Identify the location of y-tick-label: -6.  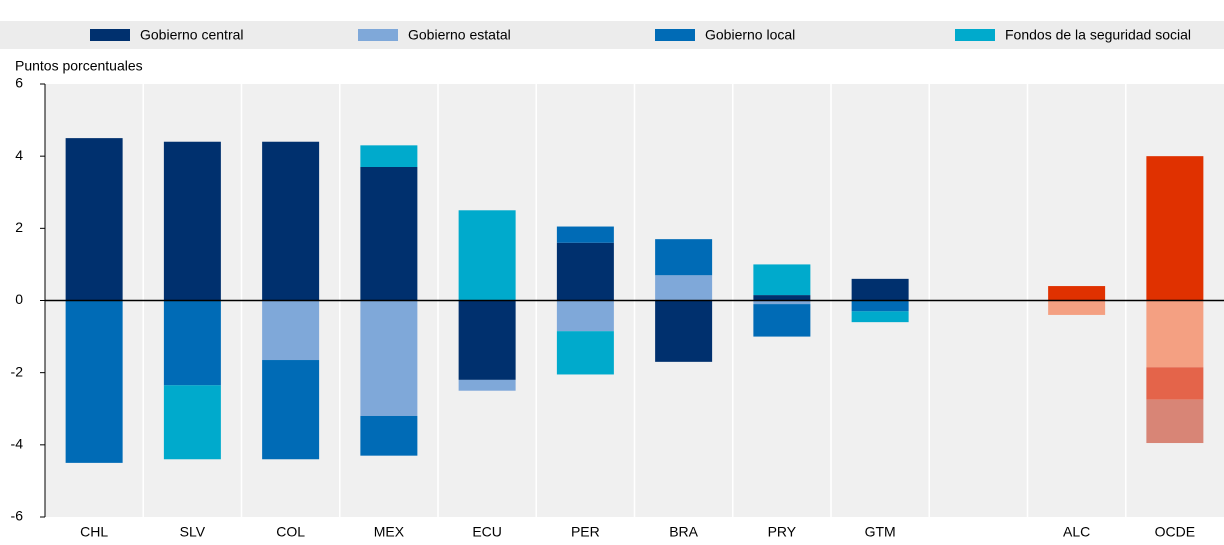
(17, 516).